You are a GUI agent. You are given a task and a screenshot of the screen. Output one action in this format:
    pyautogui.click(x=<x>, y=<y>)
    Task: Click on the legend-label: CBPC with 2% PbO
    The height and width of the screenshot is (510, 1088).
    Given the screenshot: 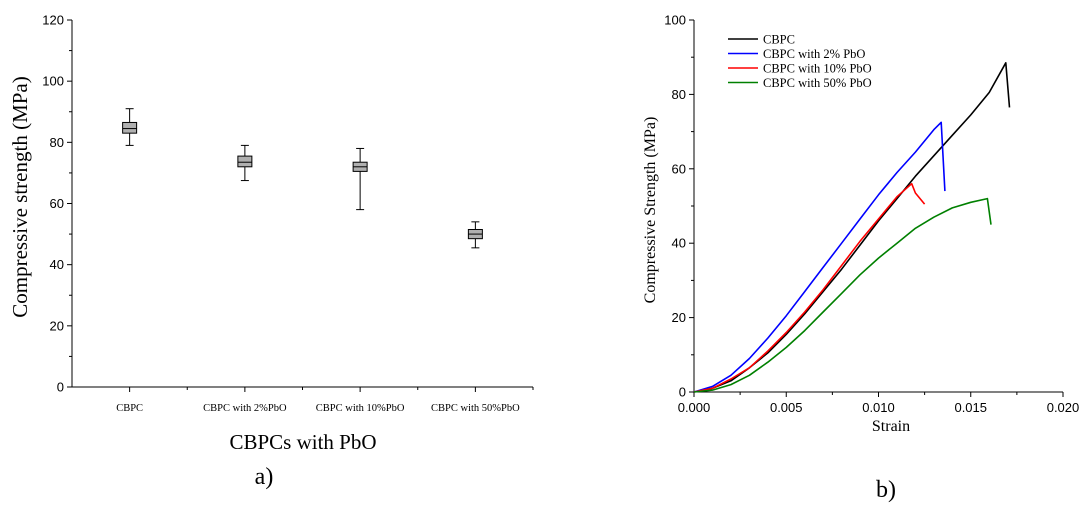 What is the action you would take?
    pyautogui.click(x=814, y=54)
    